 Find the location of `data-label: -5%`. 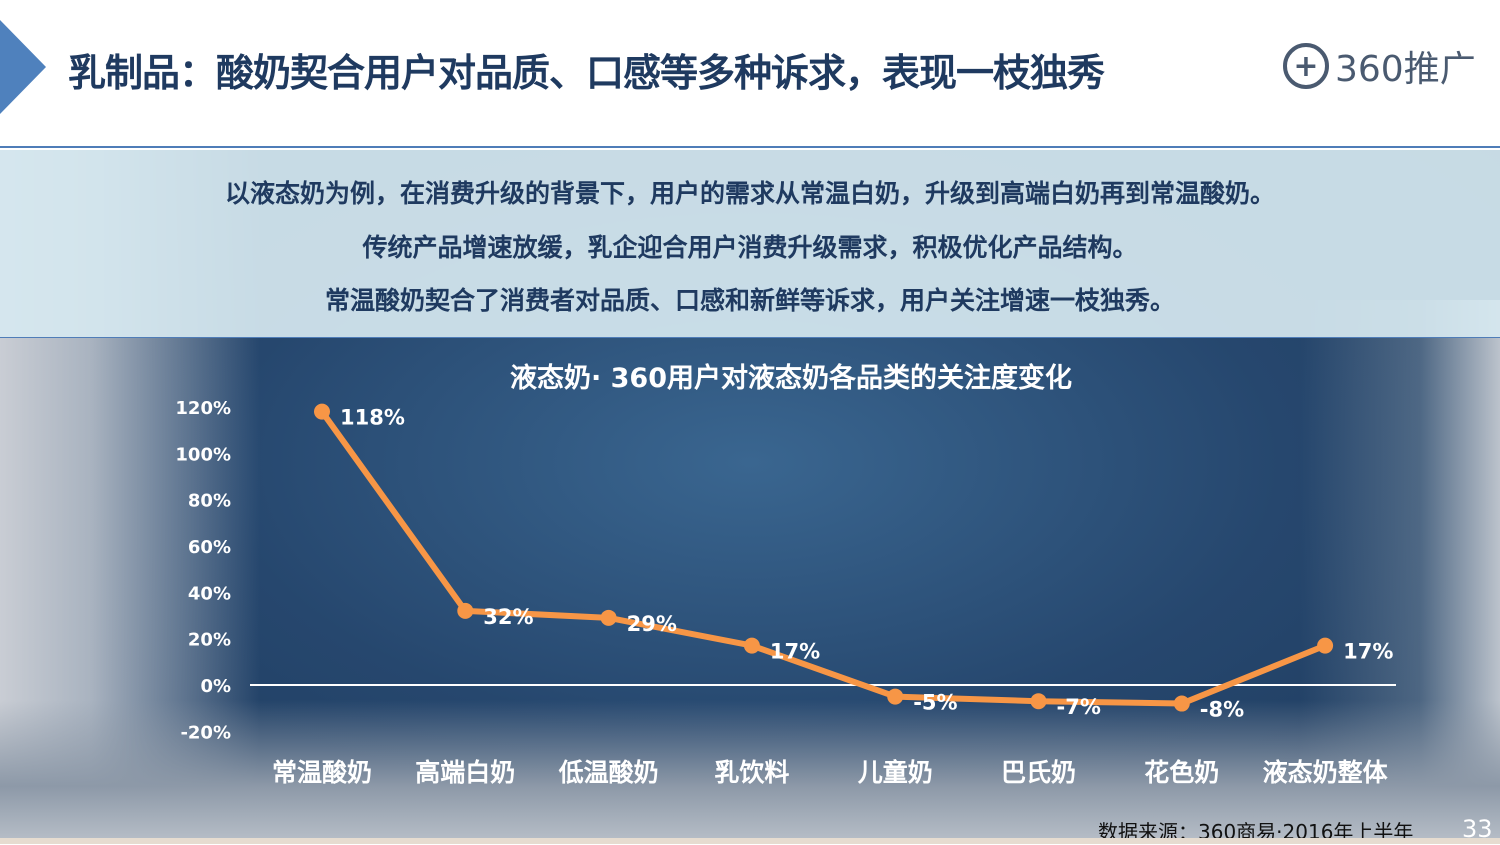

data-label: -5% is located at coordinates (935, 703).